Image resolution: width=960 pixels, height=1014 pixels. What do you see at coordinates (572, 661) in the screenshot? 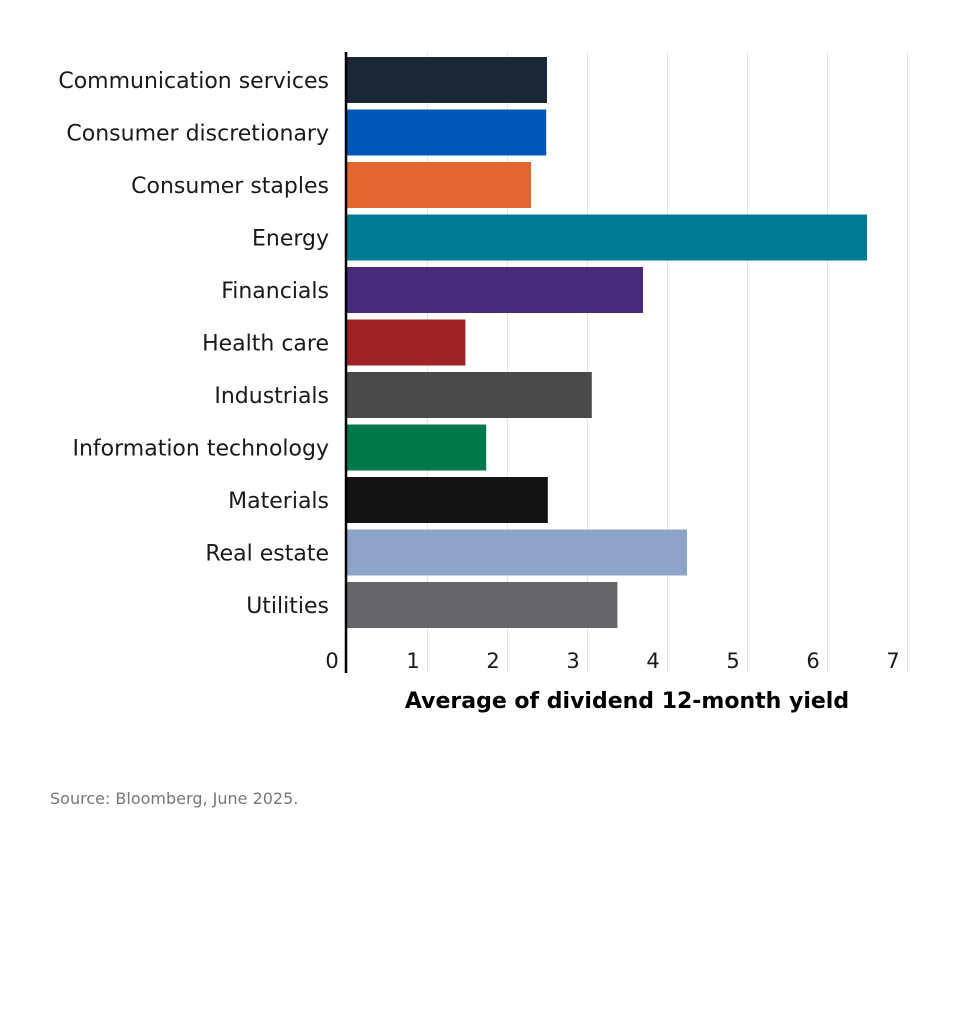
I see `x-tick-label: 3` at bounding box center [572, 661].